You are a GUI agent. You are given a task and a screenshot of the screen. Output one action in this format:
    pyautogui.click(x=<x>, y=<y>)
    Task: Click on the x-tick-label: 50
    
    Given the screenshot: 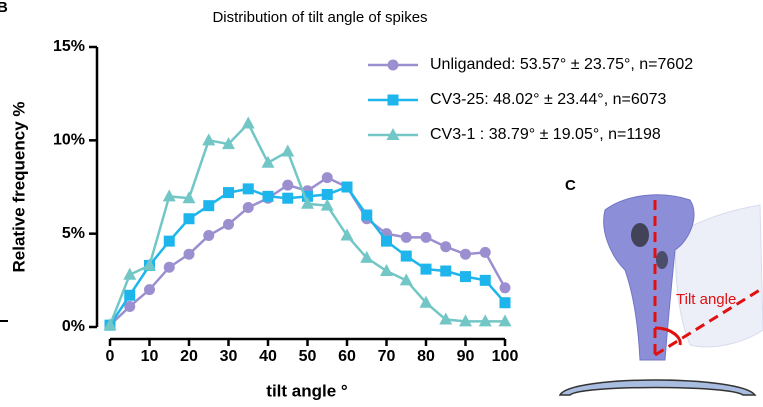 What is the action you would take?
    pyautogui.click(x=308, y=356)
    